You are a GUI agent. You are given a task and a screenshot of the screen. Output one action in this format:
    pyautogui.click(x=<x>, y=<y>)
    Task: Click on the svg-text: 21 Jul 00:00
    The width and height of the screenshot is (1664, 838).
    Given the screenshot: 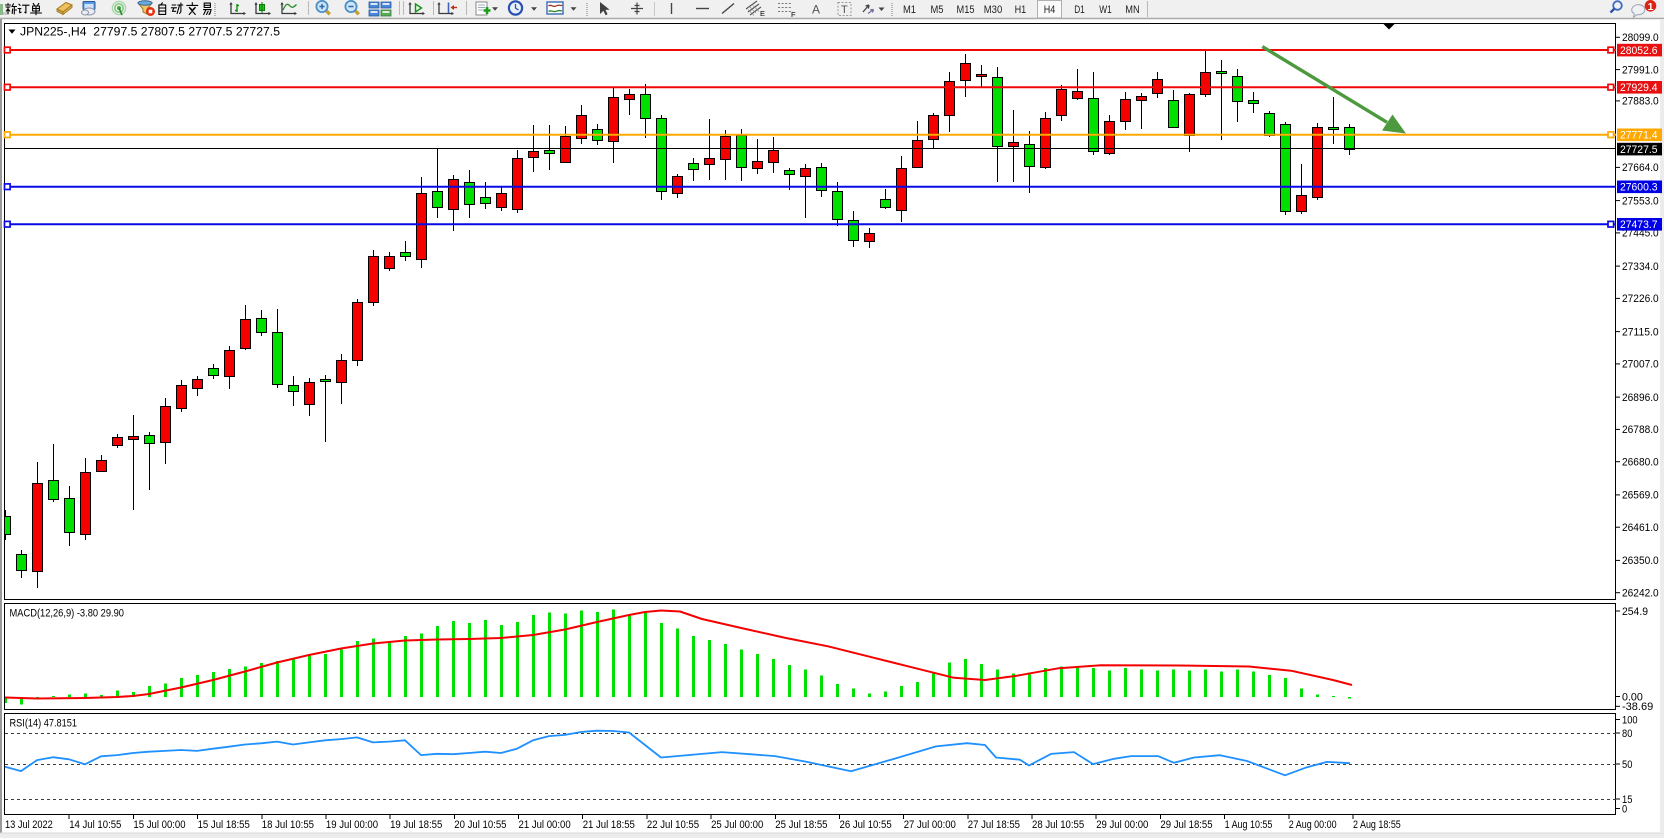 What is the action you would take?
    pyautogui.click(x=545, y=825)
    